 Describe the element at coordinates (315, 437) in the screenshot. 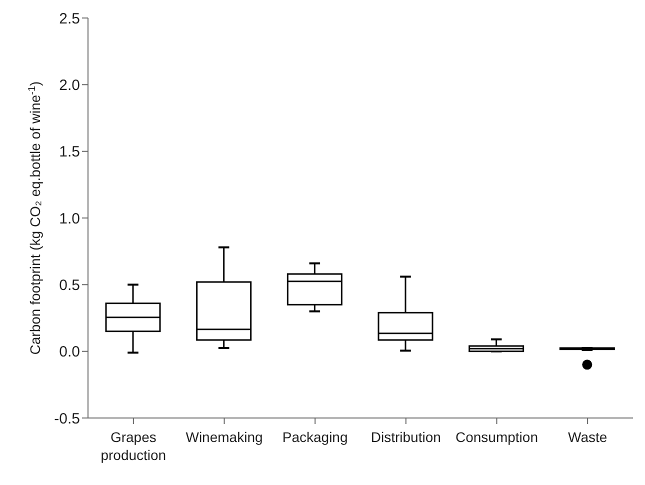

I see `x-tick-label: Packaging` at that location.